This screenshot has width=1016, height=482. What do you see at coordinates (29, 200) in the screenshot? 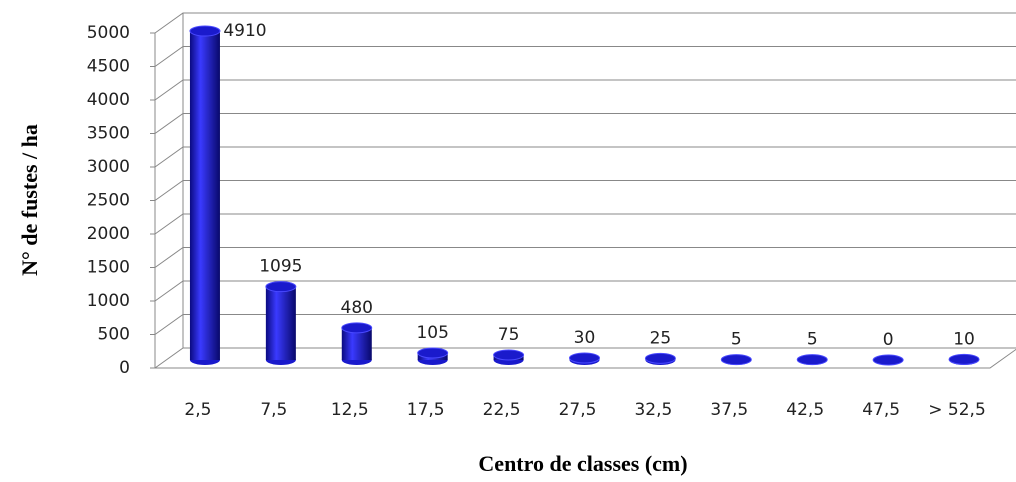
I see `y-axis-title: N° de fustes / ha` at bounding box center [29, 200].